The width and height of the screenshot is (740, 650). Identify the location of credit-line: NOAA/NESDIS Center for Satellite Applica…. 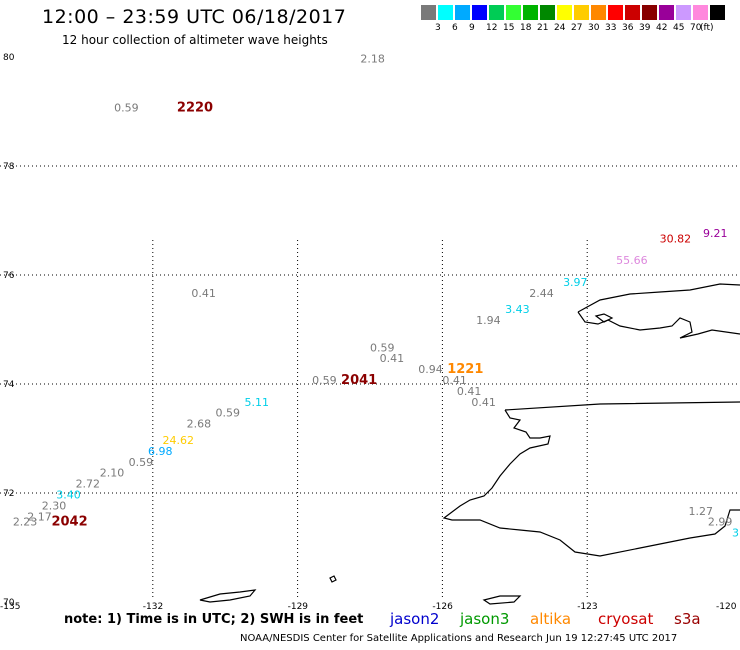
(459, 638).